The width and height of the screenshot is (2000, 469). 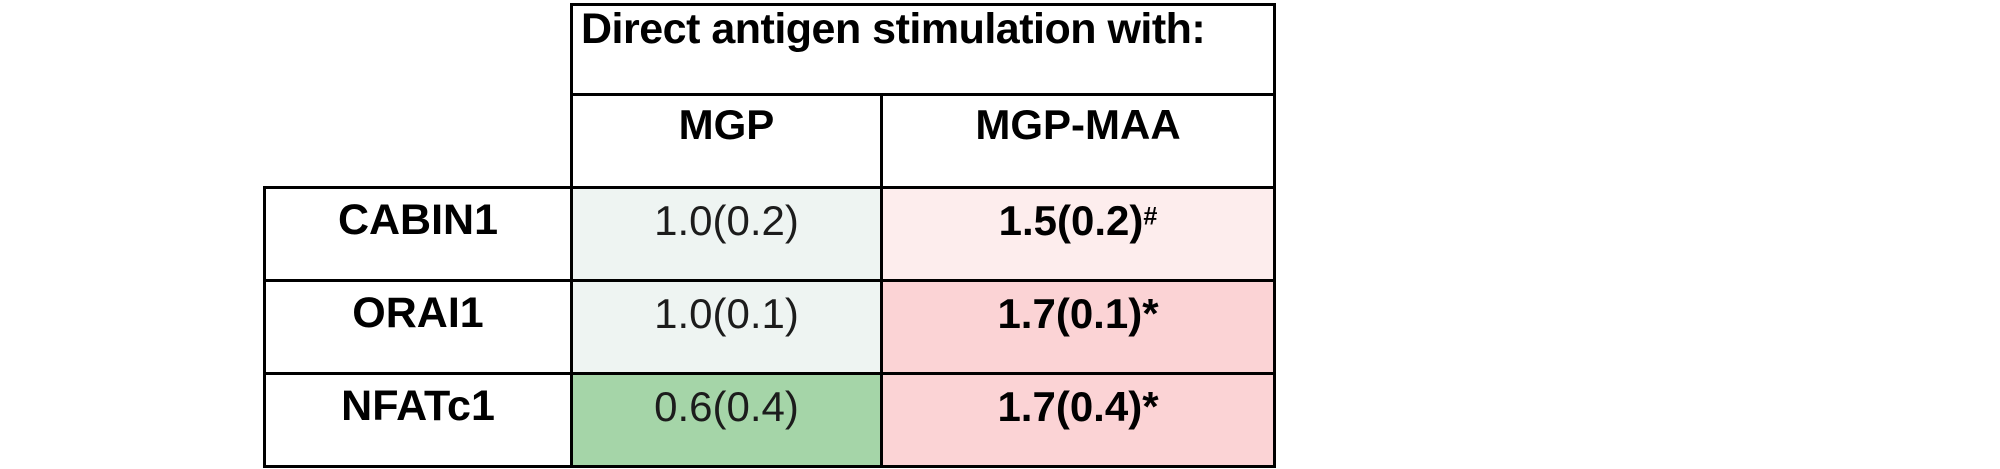 I want to click on column-header-row: MGP MGP-MAA, so click(x=771, y=141).